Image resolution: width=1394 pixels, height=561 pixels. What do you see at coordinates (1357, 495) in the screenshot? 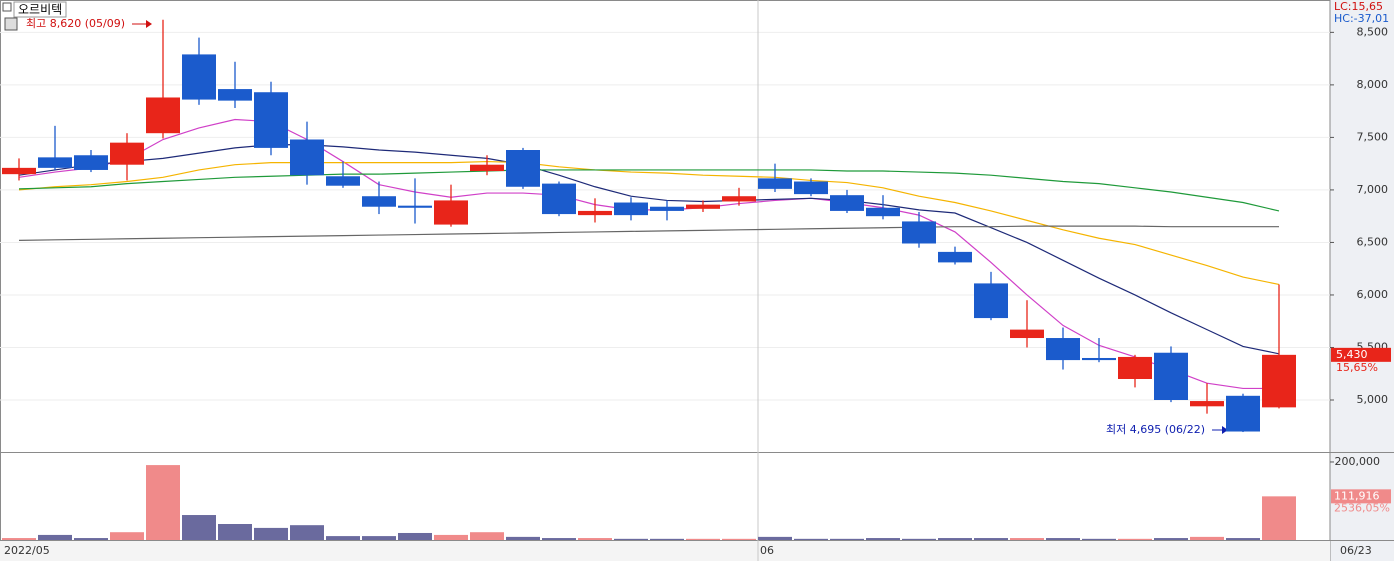
I see `volume-tag-label: 111,916` at bounding box center [1357, 495].